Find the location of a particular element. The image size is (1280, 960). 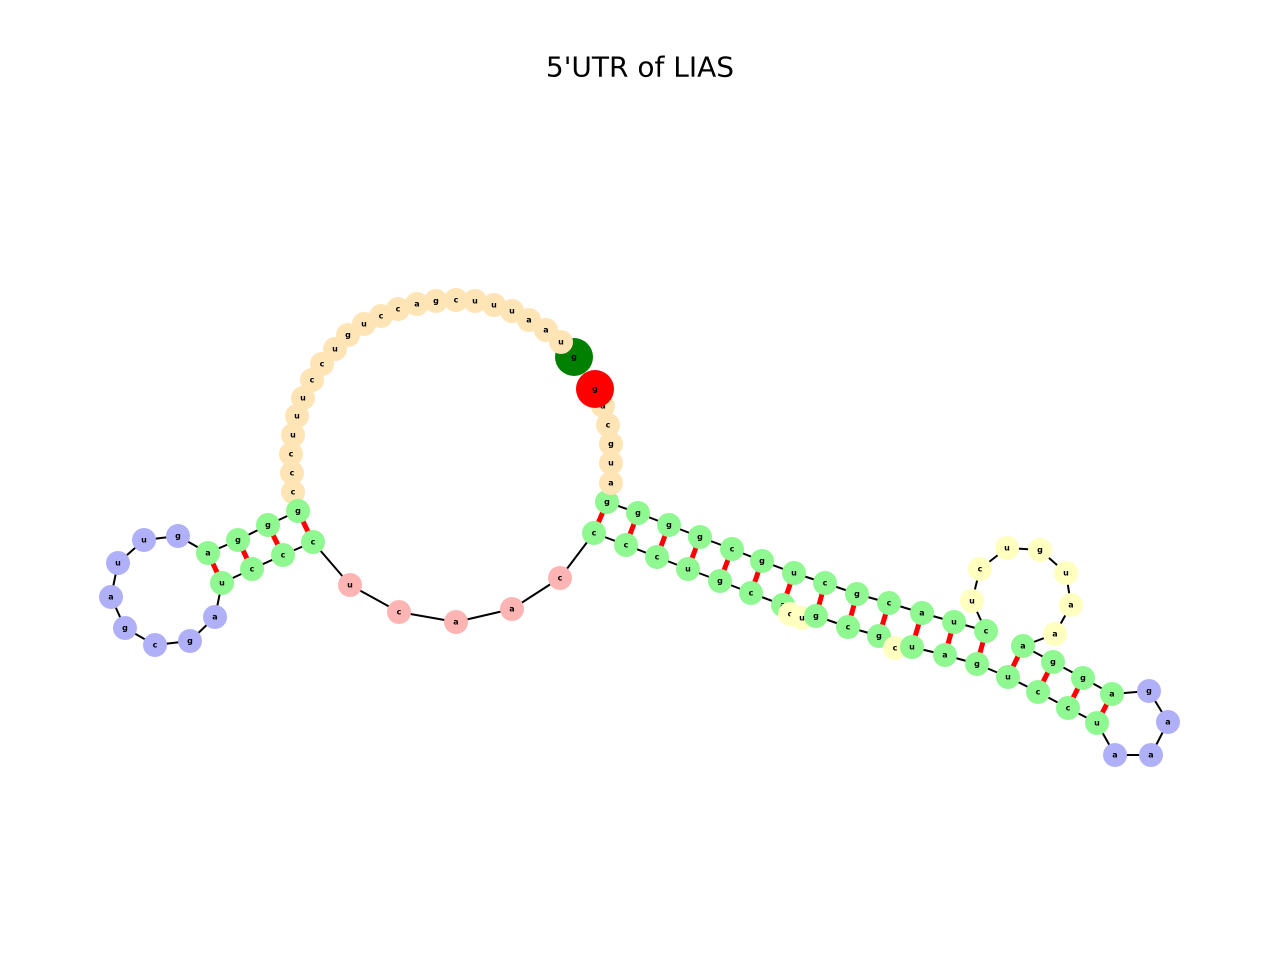

title: 5'UTR of LIAS is located at coordinates (640, 67).